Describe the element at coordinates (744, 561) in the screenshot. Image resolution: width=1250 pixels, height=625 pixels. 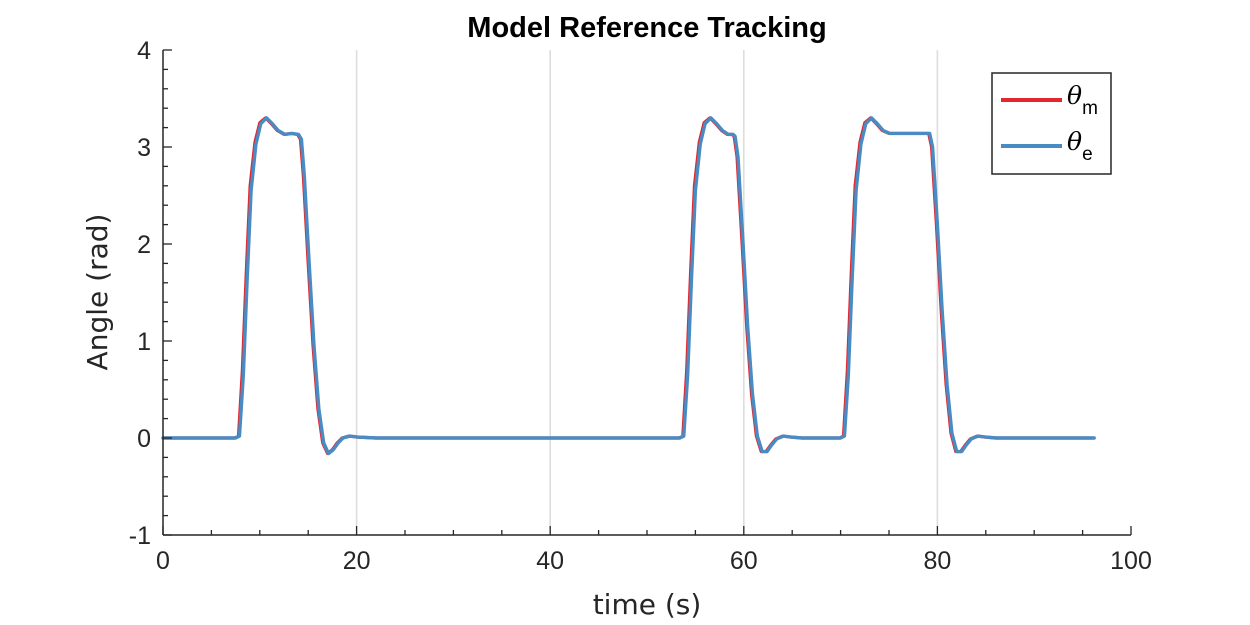
I see `x-tick-label: 60` at that location.